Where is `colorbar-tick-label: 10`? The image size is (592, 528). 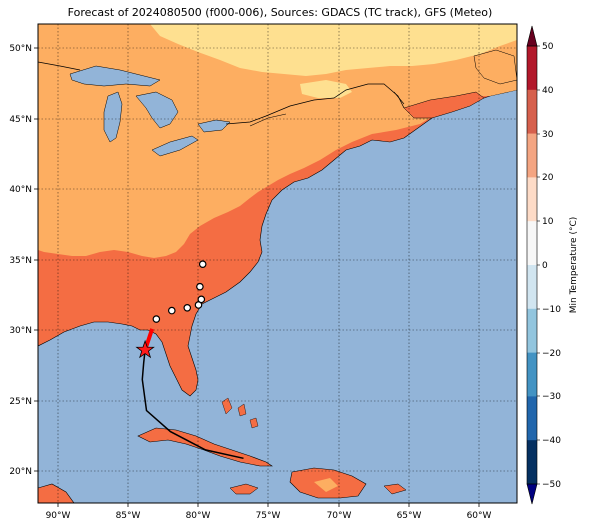 colorbar-tick-label: 10 is located at coordinates (548, 222).